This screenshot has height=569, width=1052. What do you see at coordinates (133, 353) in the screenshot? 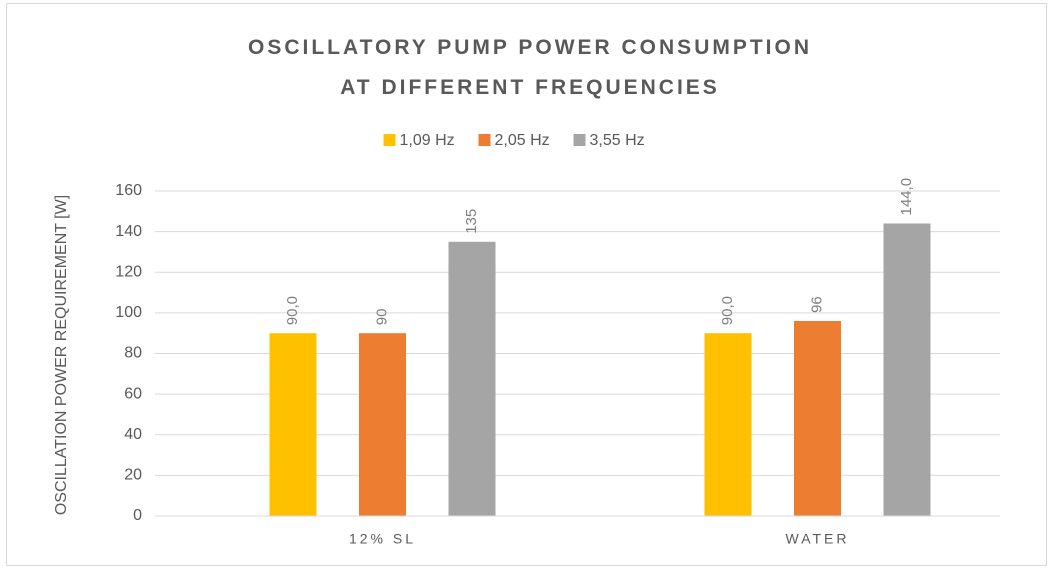
I see `y-tick-label: 80` at bounding box center [133, 353].